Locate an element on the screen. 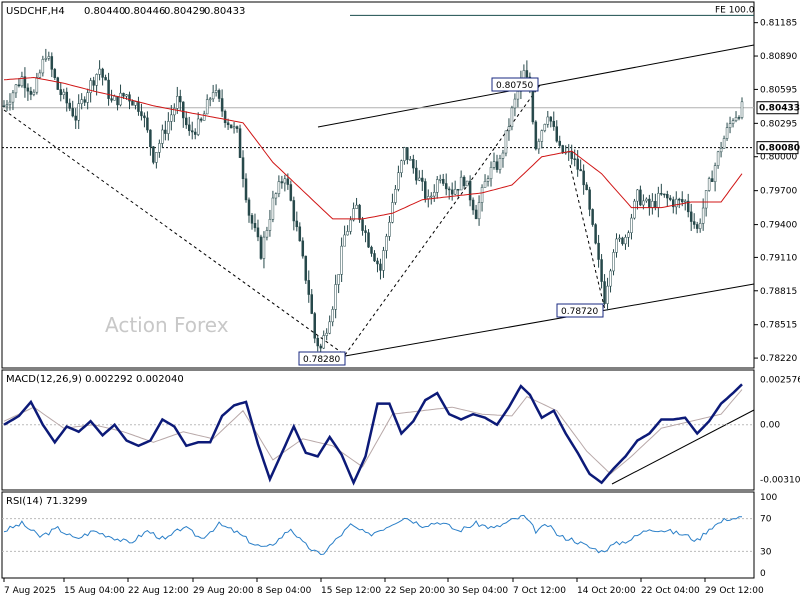  ohlc-close: 0.80433 is located at coordinates (224, 11).